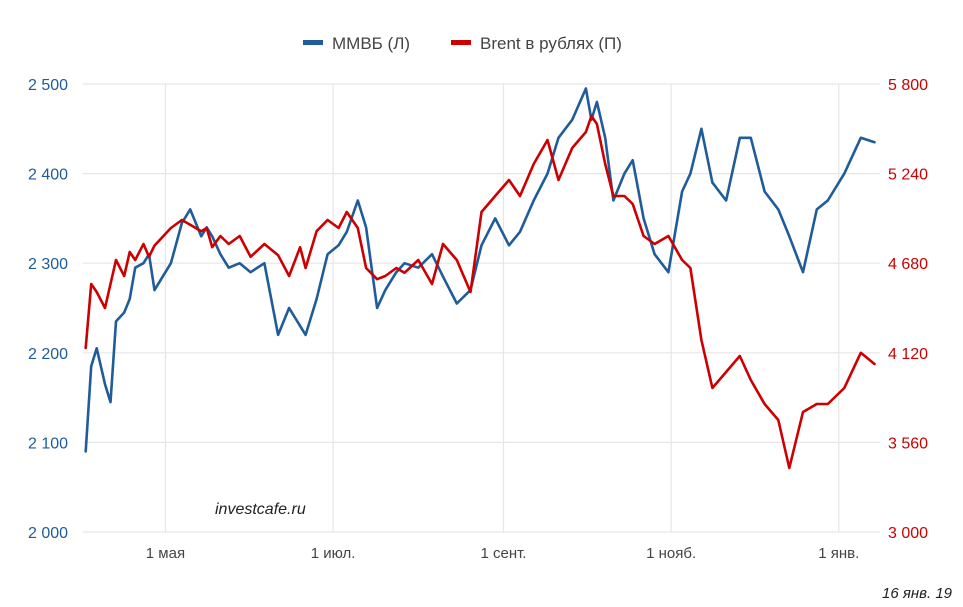  What do you see at coordinates (165, 553) in the screenshot?
I see `x-tick-label-0: 1 мая` at bounding box center [165, 553].